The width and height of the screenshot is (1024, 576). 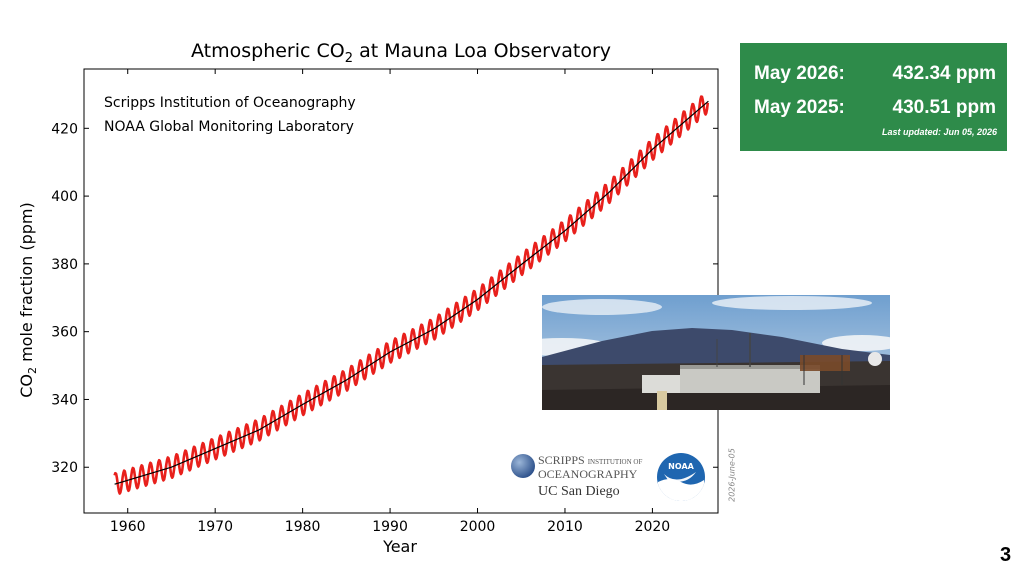 I want to click on ucsd-logo-text: UC San Diego, so click(x=579, y=491).